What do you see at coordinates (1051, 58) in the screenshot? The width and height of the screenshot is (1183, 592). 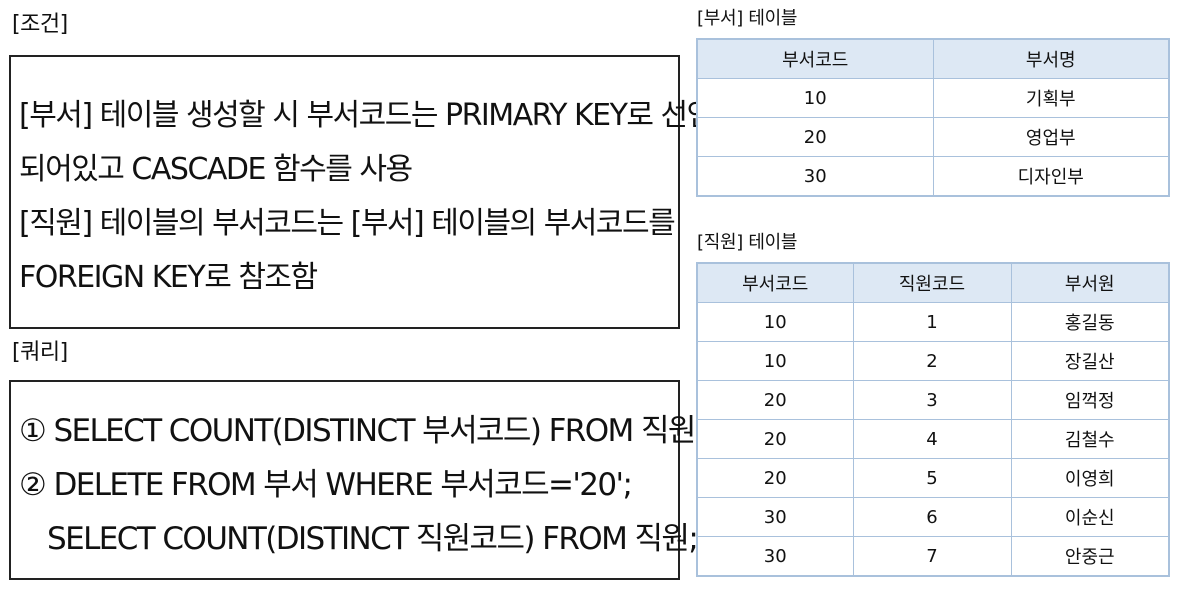 I see `column-header: 부서명` at bounding box center [1051, 58].